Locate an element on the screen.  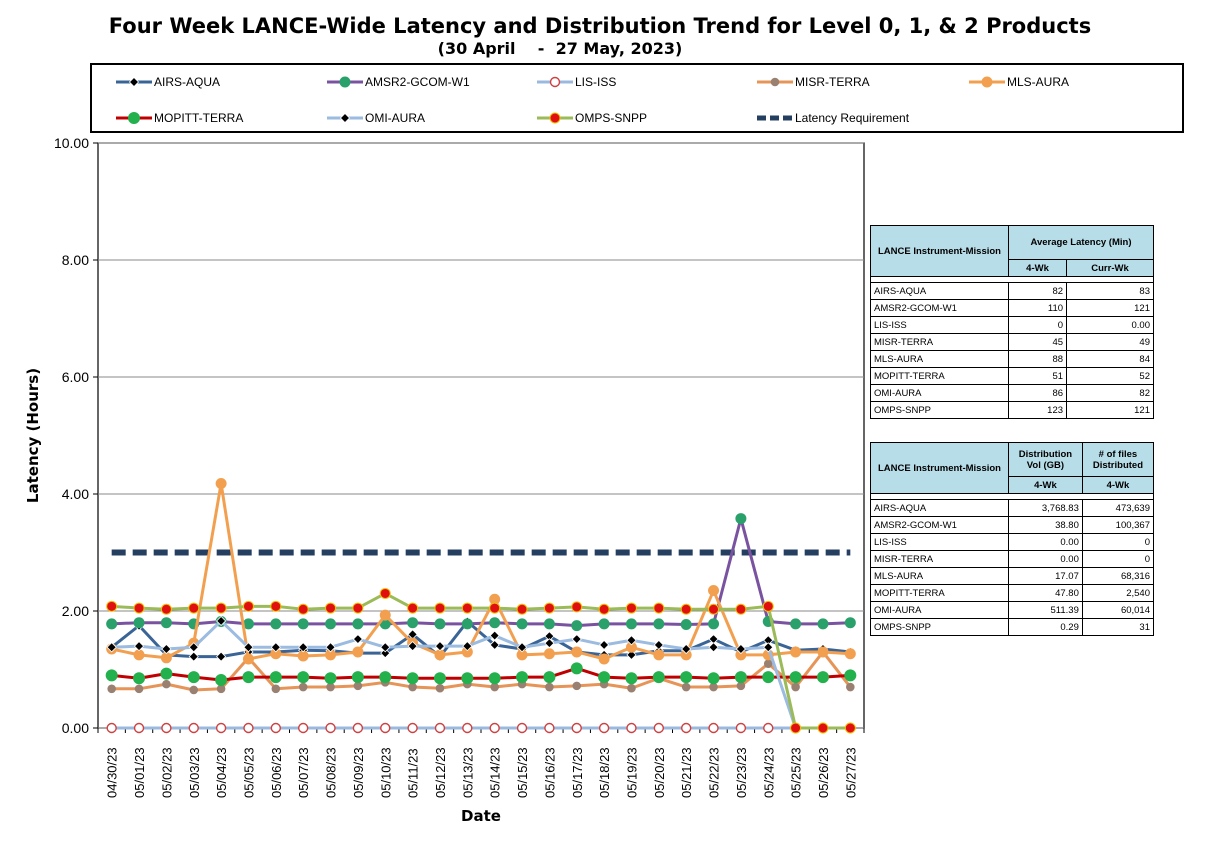
x-tick-label: 05/07/23 is located at coordinates (303, 772).